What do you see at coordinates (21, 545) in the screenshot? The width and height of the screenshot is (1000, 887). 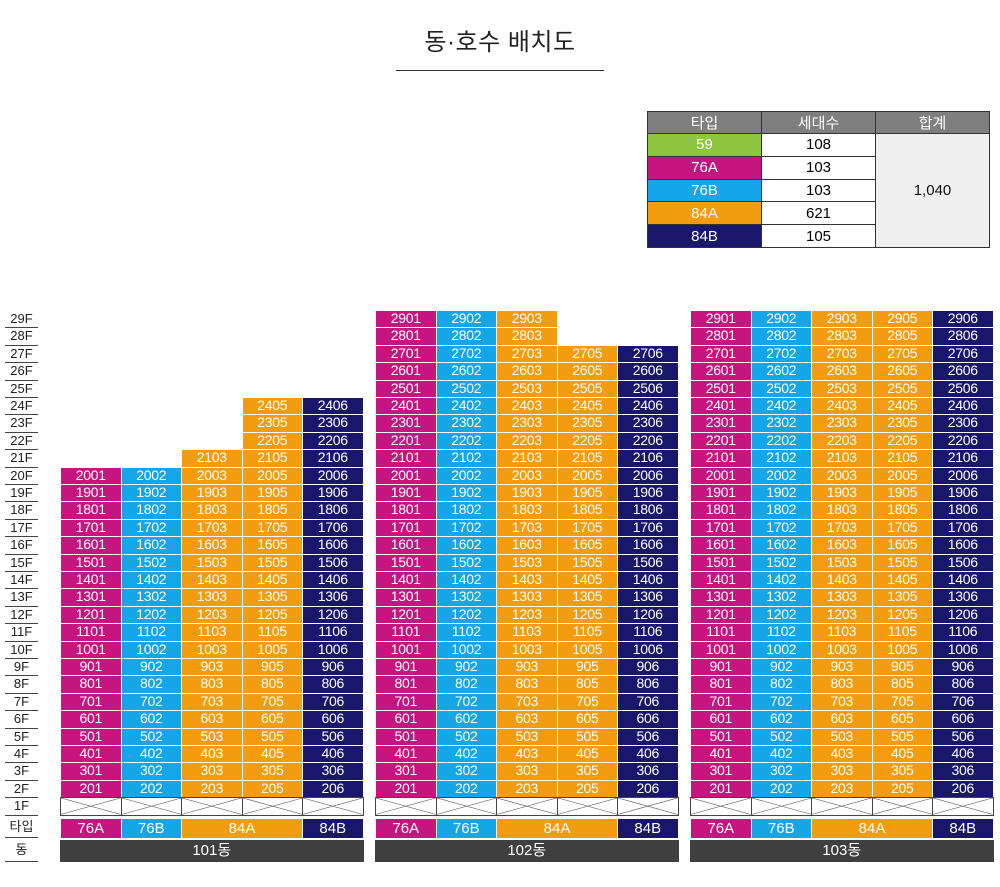 I see `floor-label: 16F` at bounding box center [21, 545].